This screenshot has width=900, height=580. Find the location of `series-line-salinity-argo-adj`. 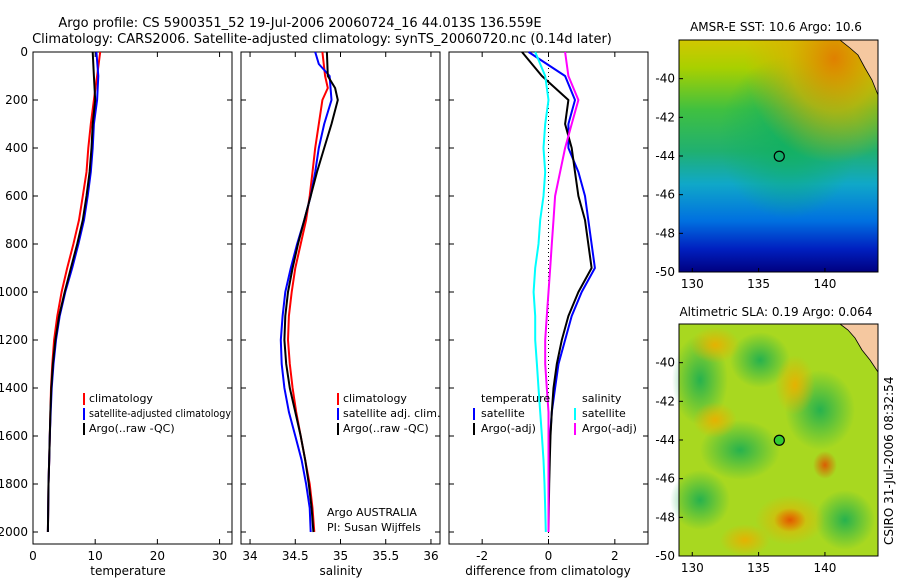

series-line-salinity-argo-adj is located at coordinates (562, 291).